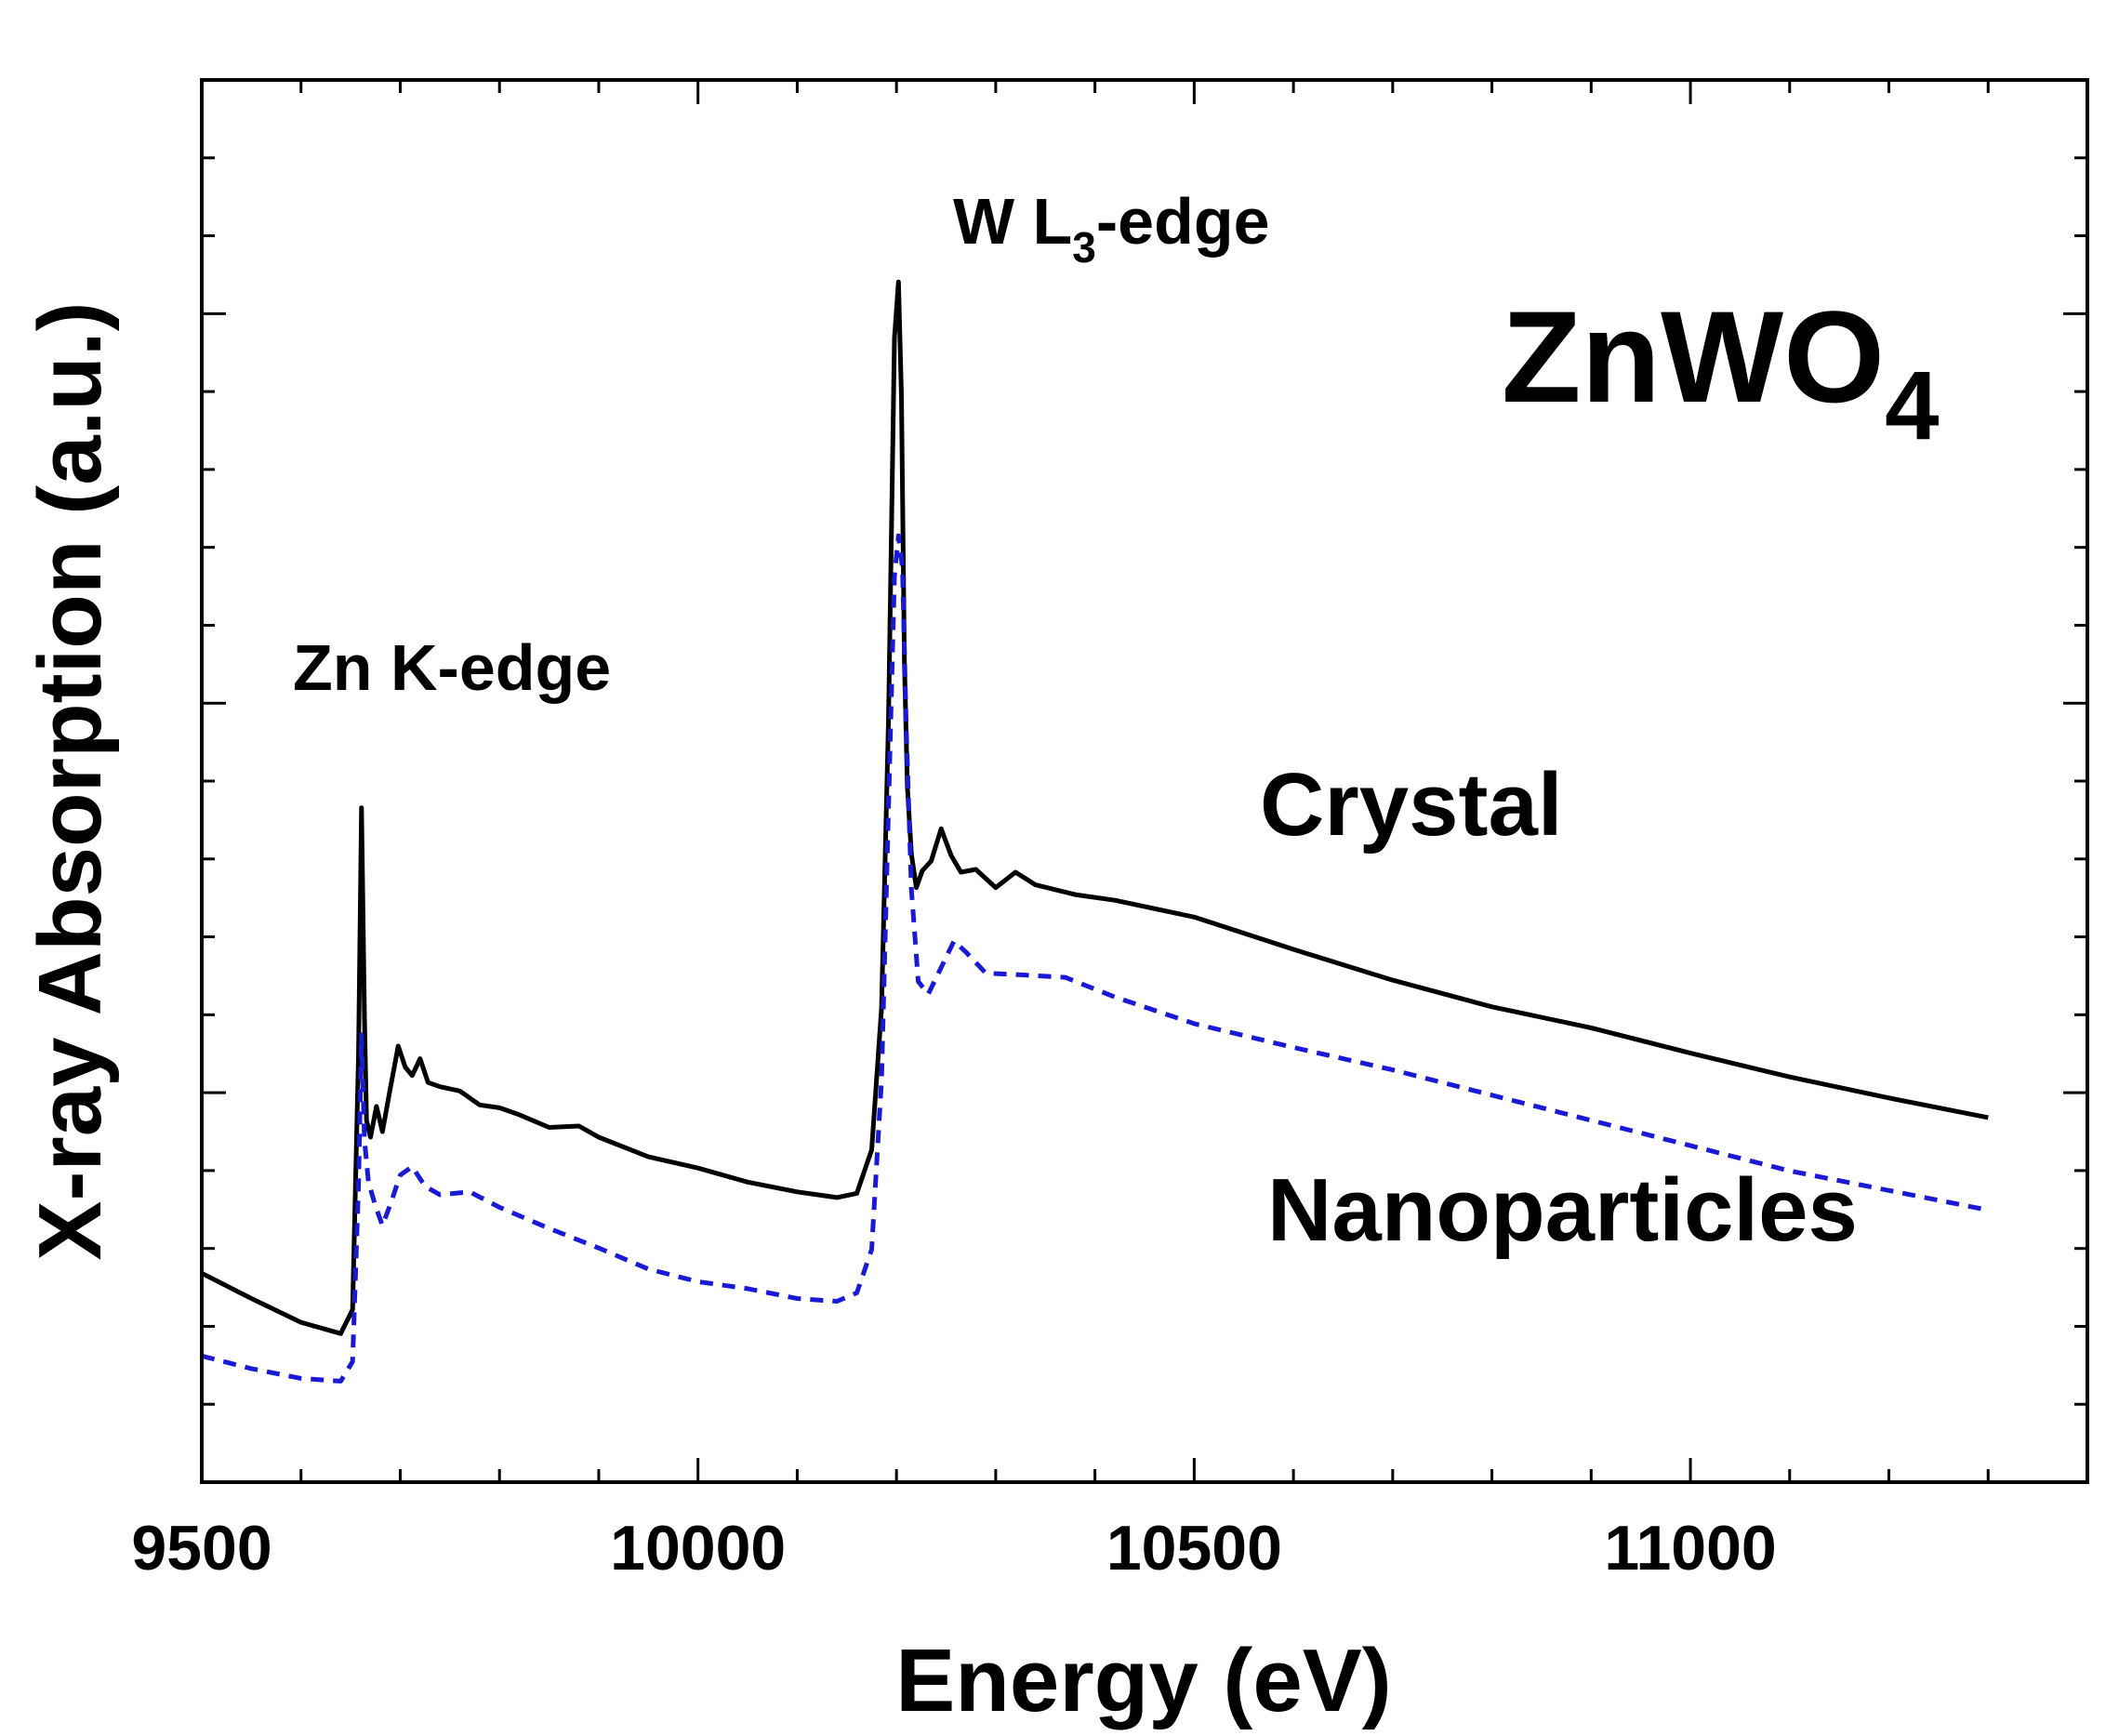 Image resolution: width=2119 pixels, height=1736 pixels. Describe the element at coordinates (201, 1549) in the screenshot. I see `x-tick-label: 9500` at that location.